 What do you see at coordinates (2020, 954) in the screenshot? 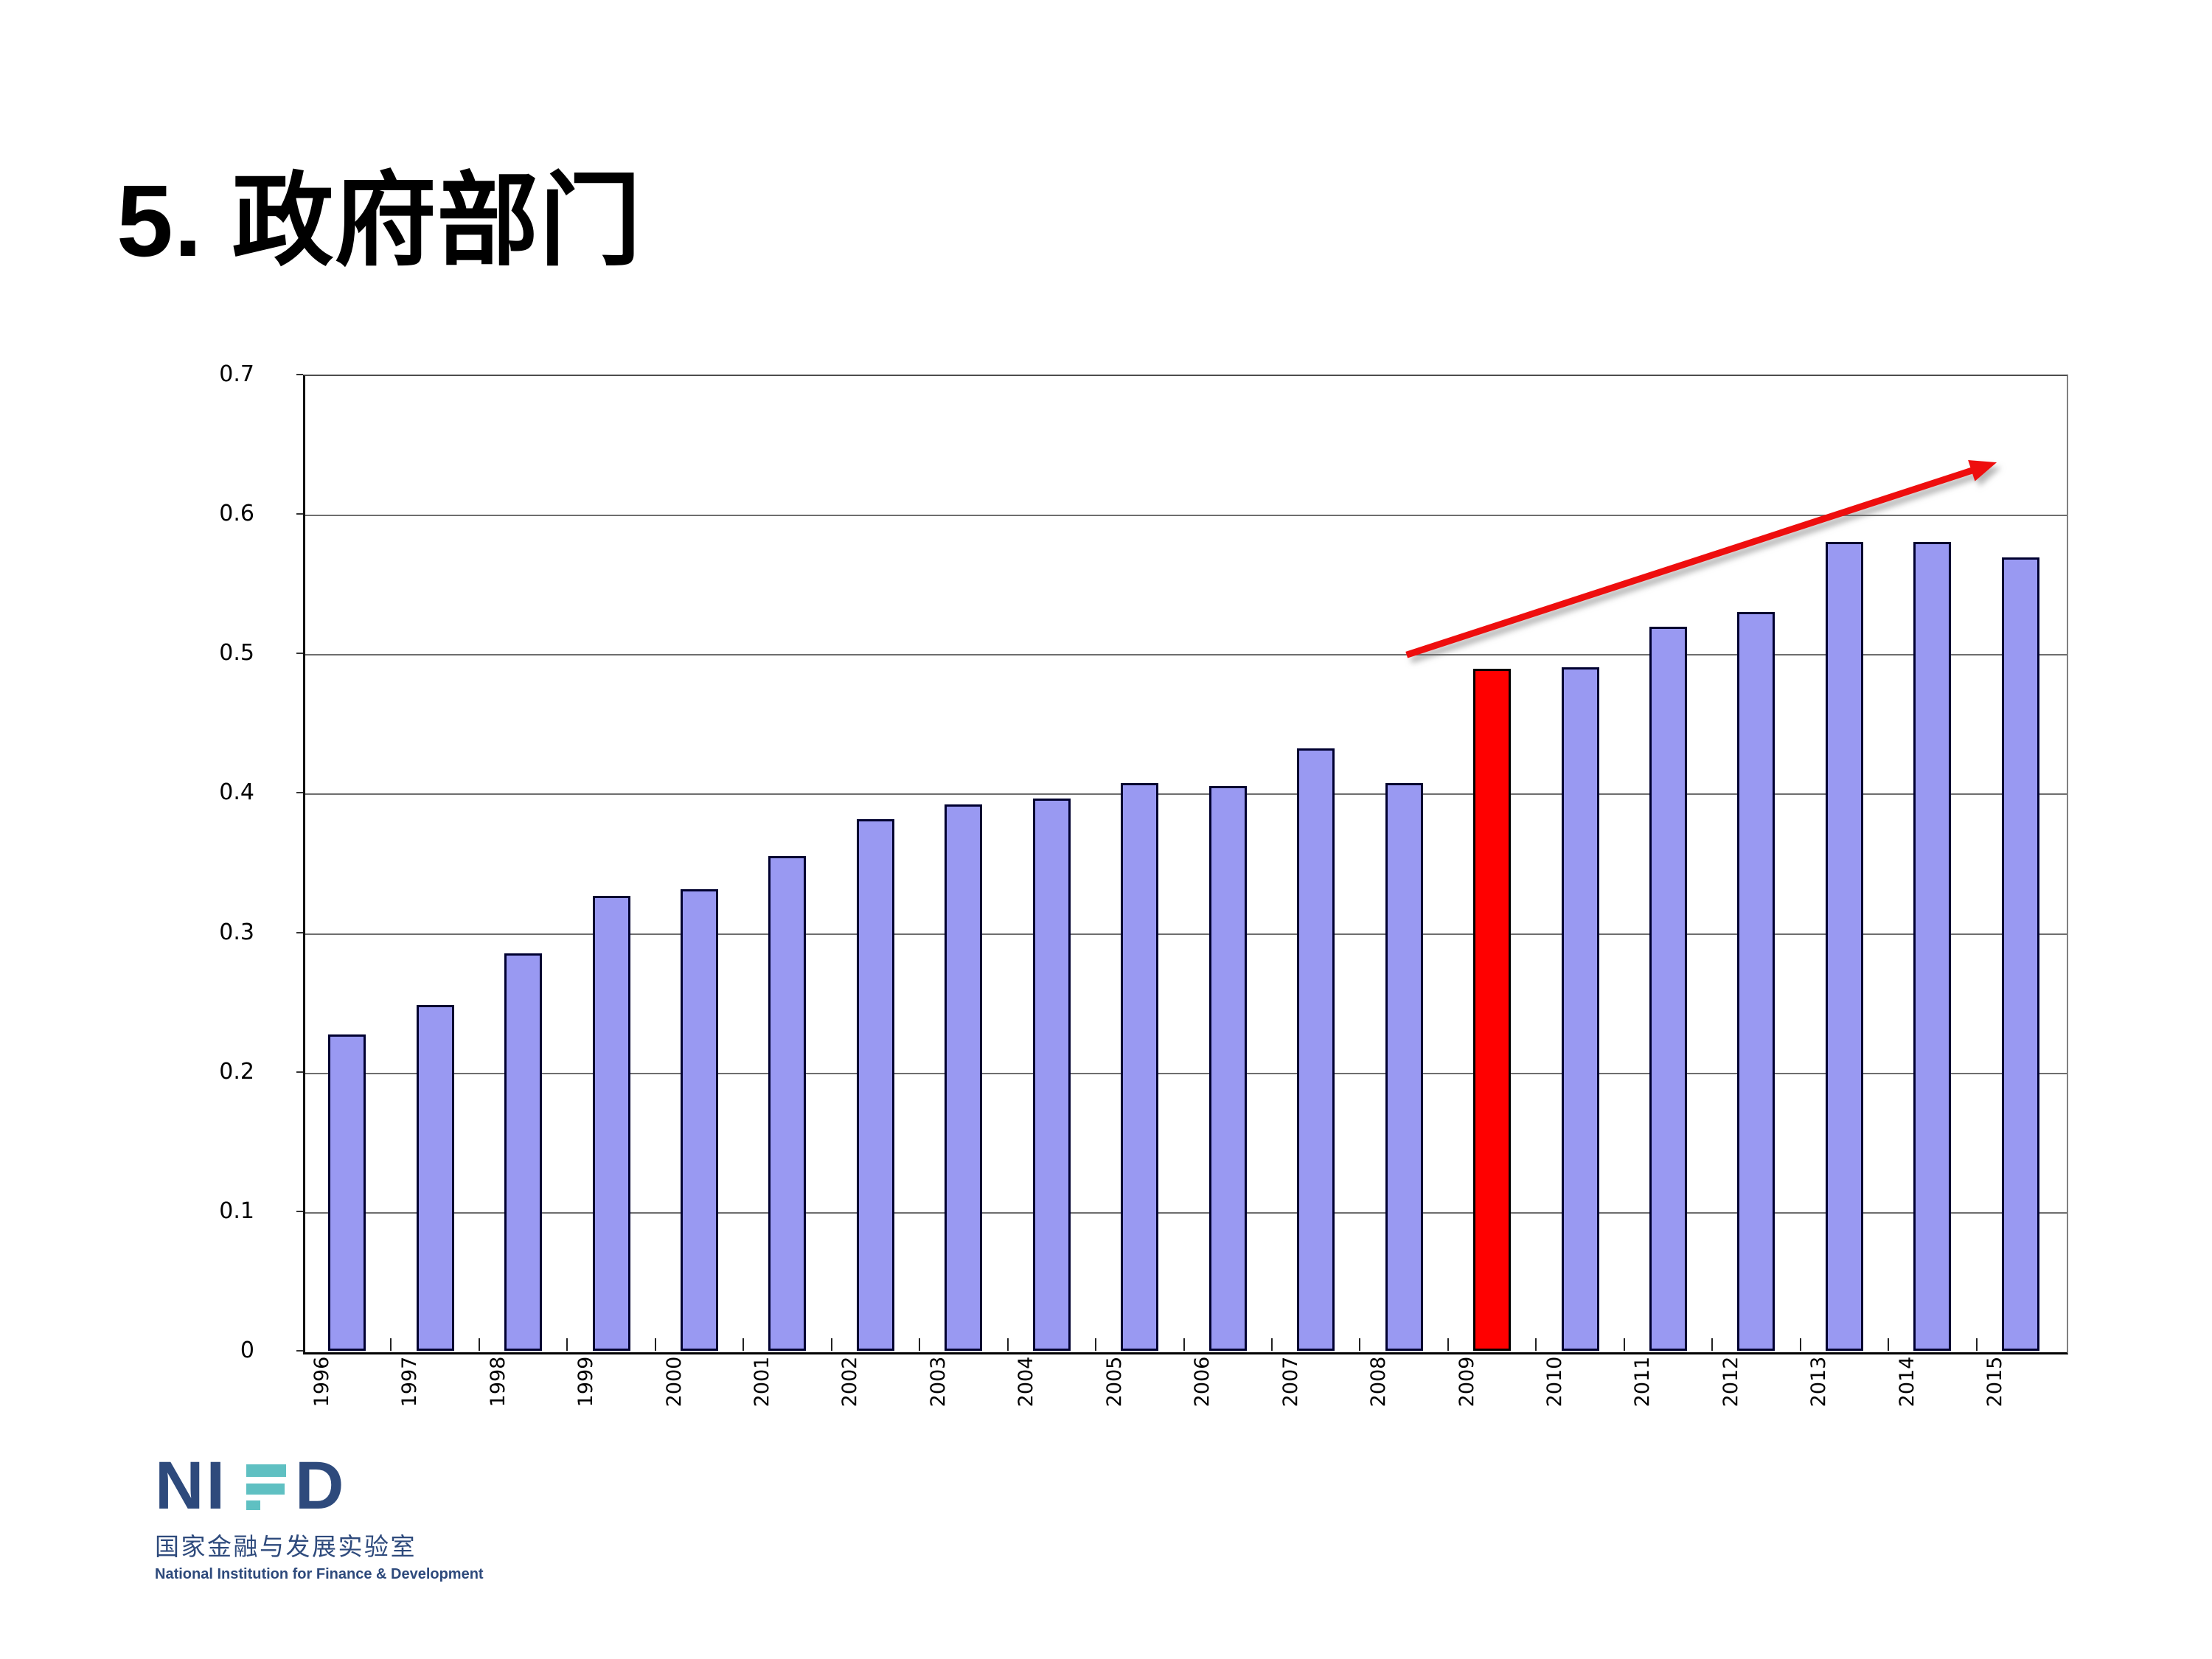
I see `bar-2015` at bounding box center [2020, 954].